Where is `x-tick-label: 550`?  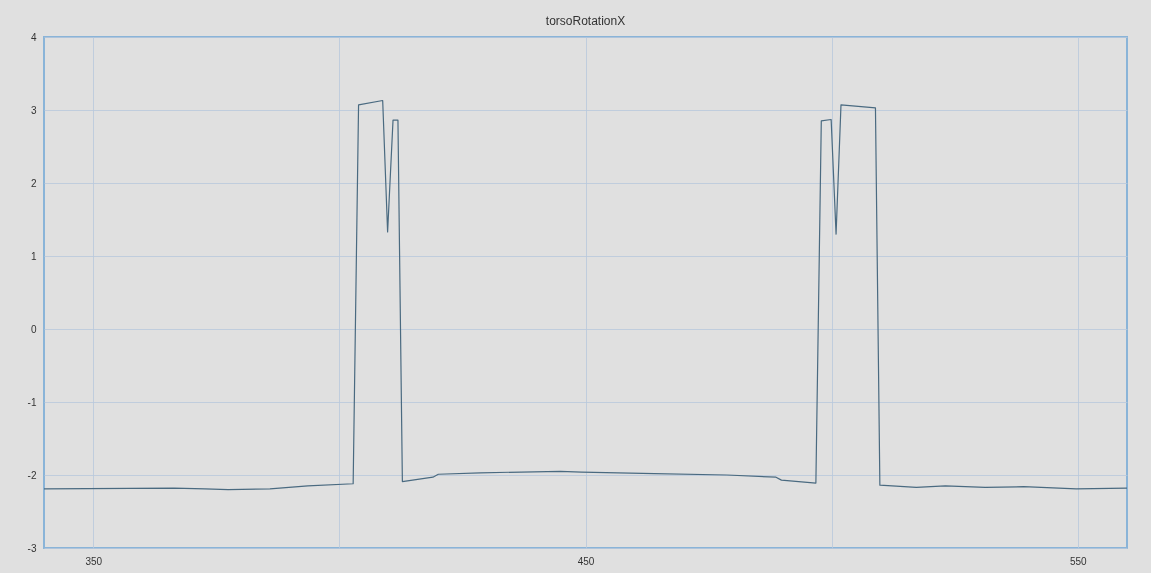 x-tick-label: 550 is located at coordinates (1078, 561).